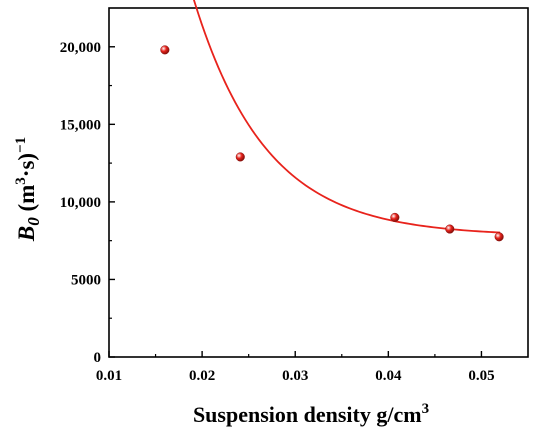 The height and width of the screenshot is (433, 550). What do you see at coordinates (26, 165) in the screenshot?
I see `y-axis-title-mid: ·s)` at bounding box center [26, 165].